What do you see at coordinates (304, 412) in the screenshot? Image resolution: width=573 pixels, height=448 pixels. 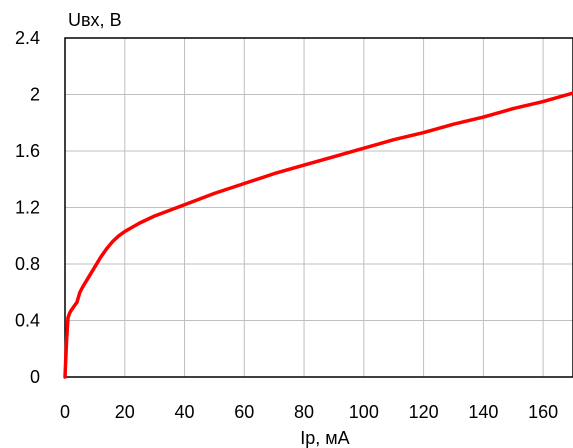 I see `x-tick-label: 80` at bounding box center [304, 412].